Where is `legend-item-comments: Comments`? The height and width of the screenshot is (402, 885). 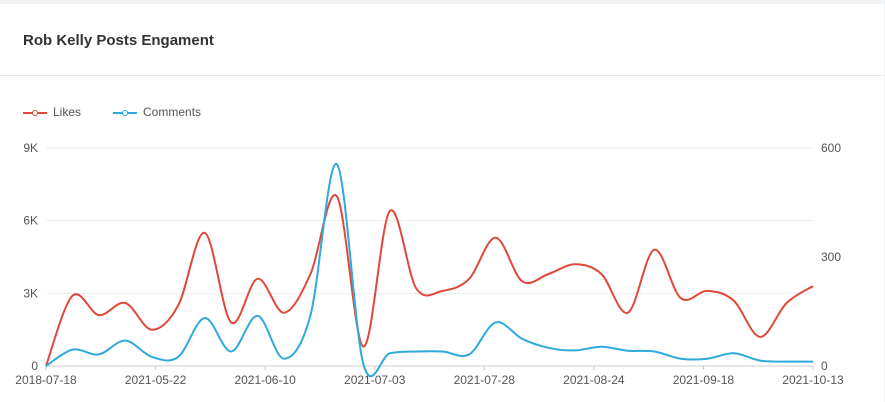
legend-item-comments: Comments is located at coordinates (157, 112).